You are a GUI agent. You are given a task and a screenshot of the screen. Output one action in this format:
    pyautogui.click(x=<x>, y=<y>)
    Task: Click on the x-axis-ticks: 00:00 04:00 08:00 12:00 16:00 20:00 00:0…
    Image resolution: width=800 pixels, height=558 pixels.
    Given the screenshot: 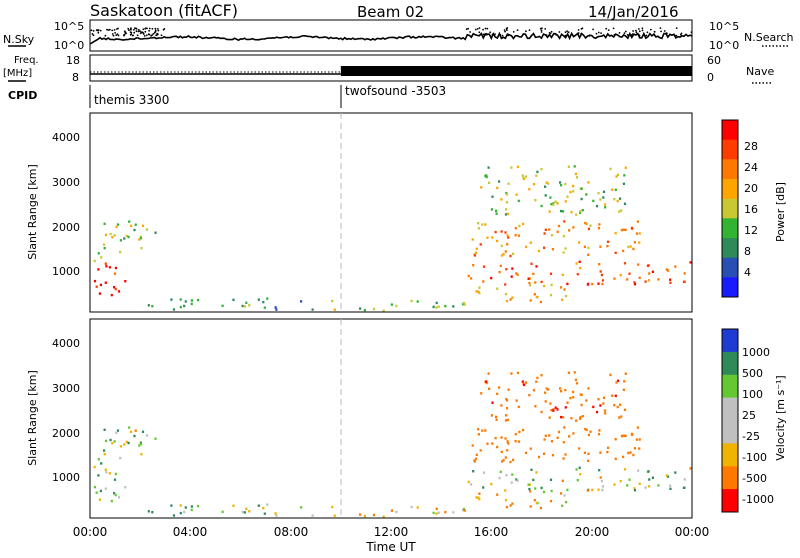 What is the action you would take?
    pyautogui.click(x=391, y=532)
    